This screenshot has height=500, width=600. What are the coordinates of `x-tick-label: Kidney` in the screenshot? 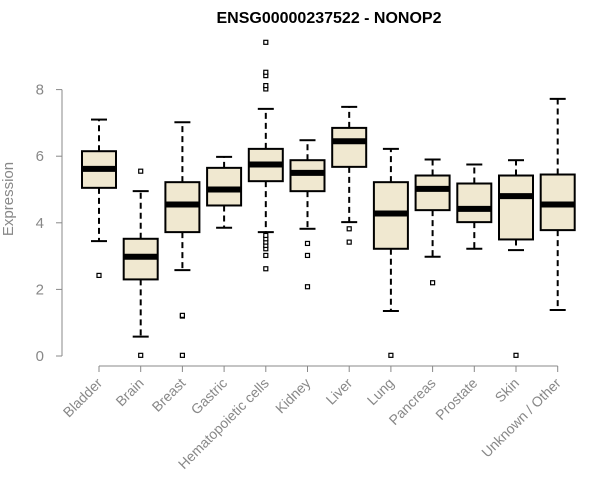 It's located at (293, 396).